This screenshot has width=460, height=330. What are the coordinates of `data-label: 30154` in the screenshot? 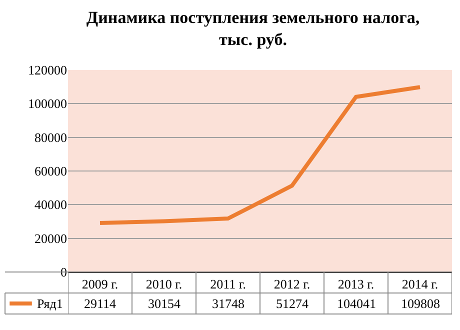 It's located at (164, 303).